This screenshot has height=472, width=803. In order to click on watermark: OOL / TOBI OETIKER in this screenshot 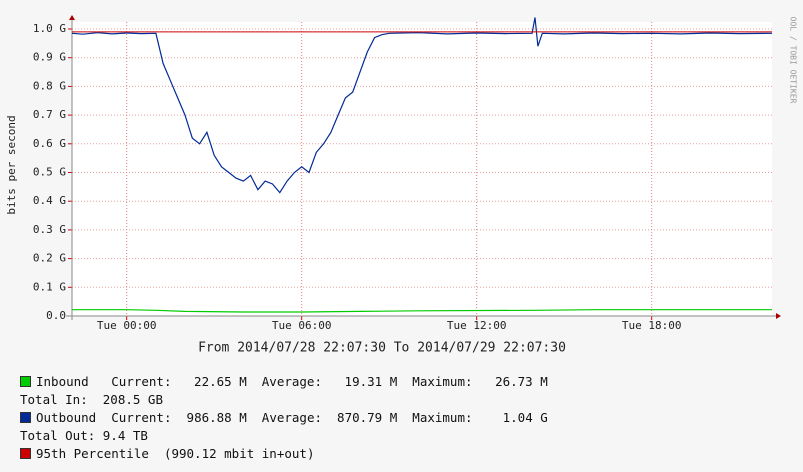, I will do `click(793, 60)`.